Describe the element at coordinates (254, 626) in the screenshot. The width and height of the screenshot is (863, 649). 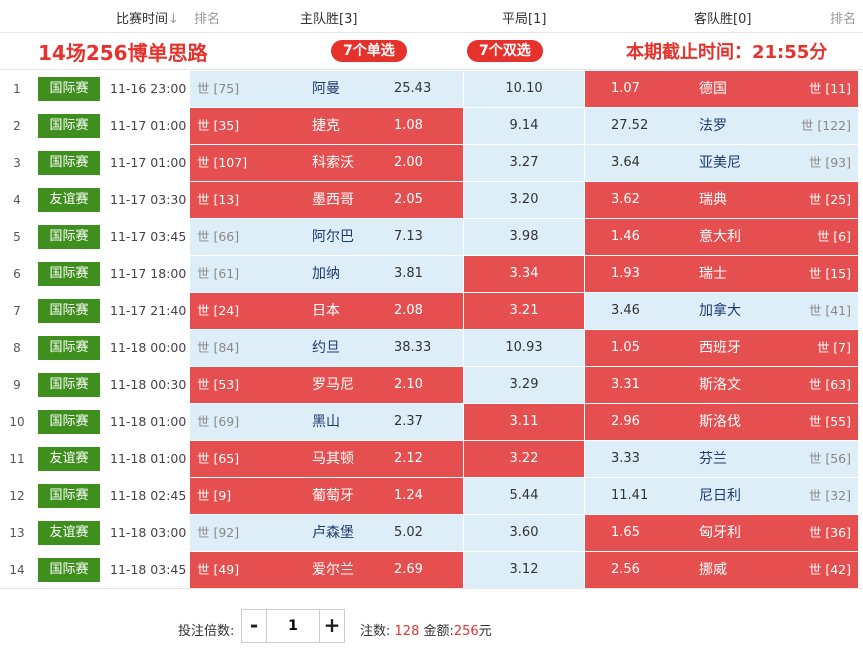
I see `minus-button: -` at that location.